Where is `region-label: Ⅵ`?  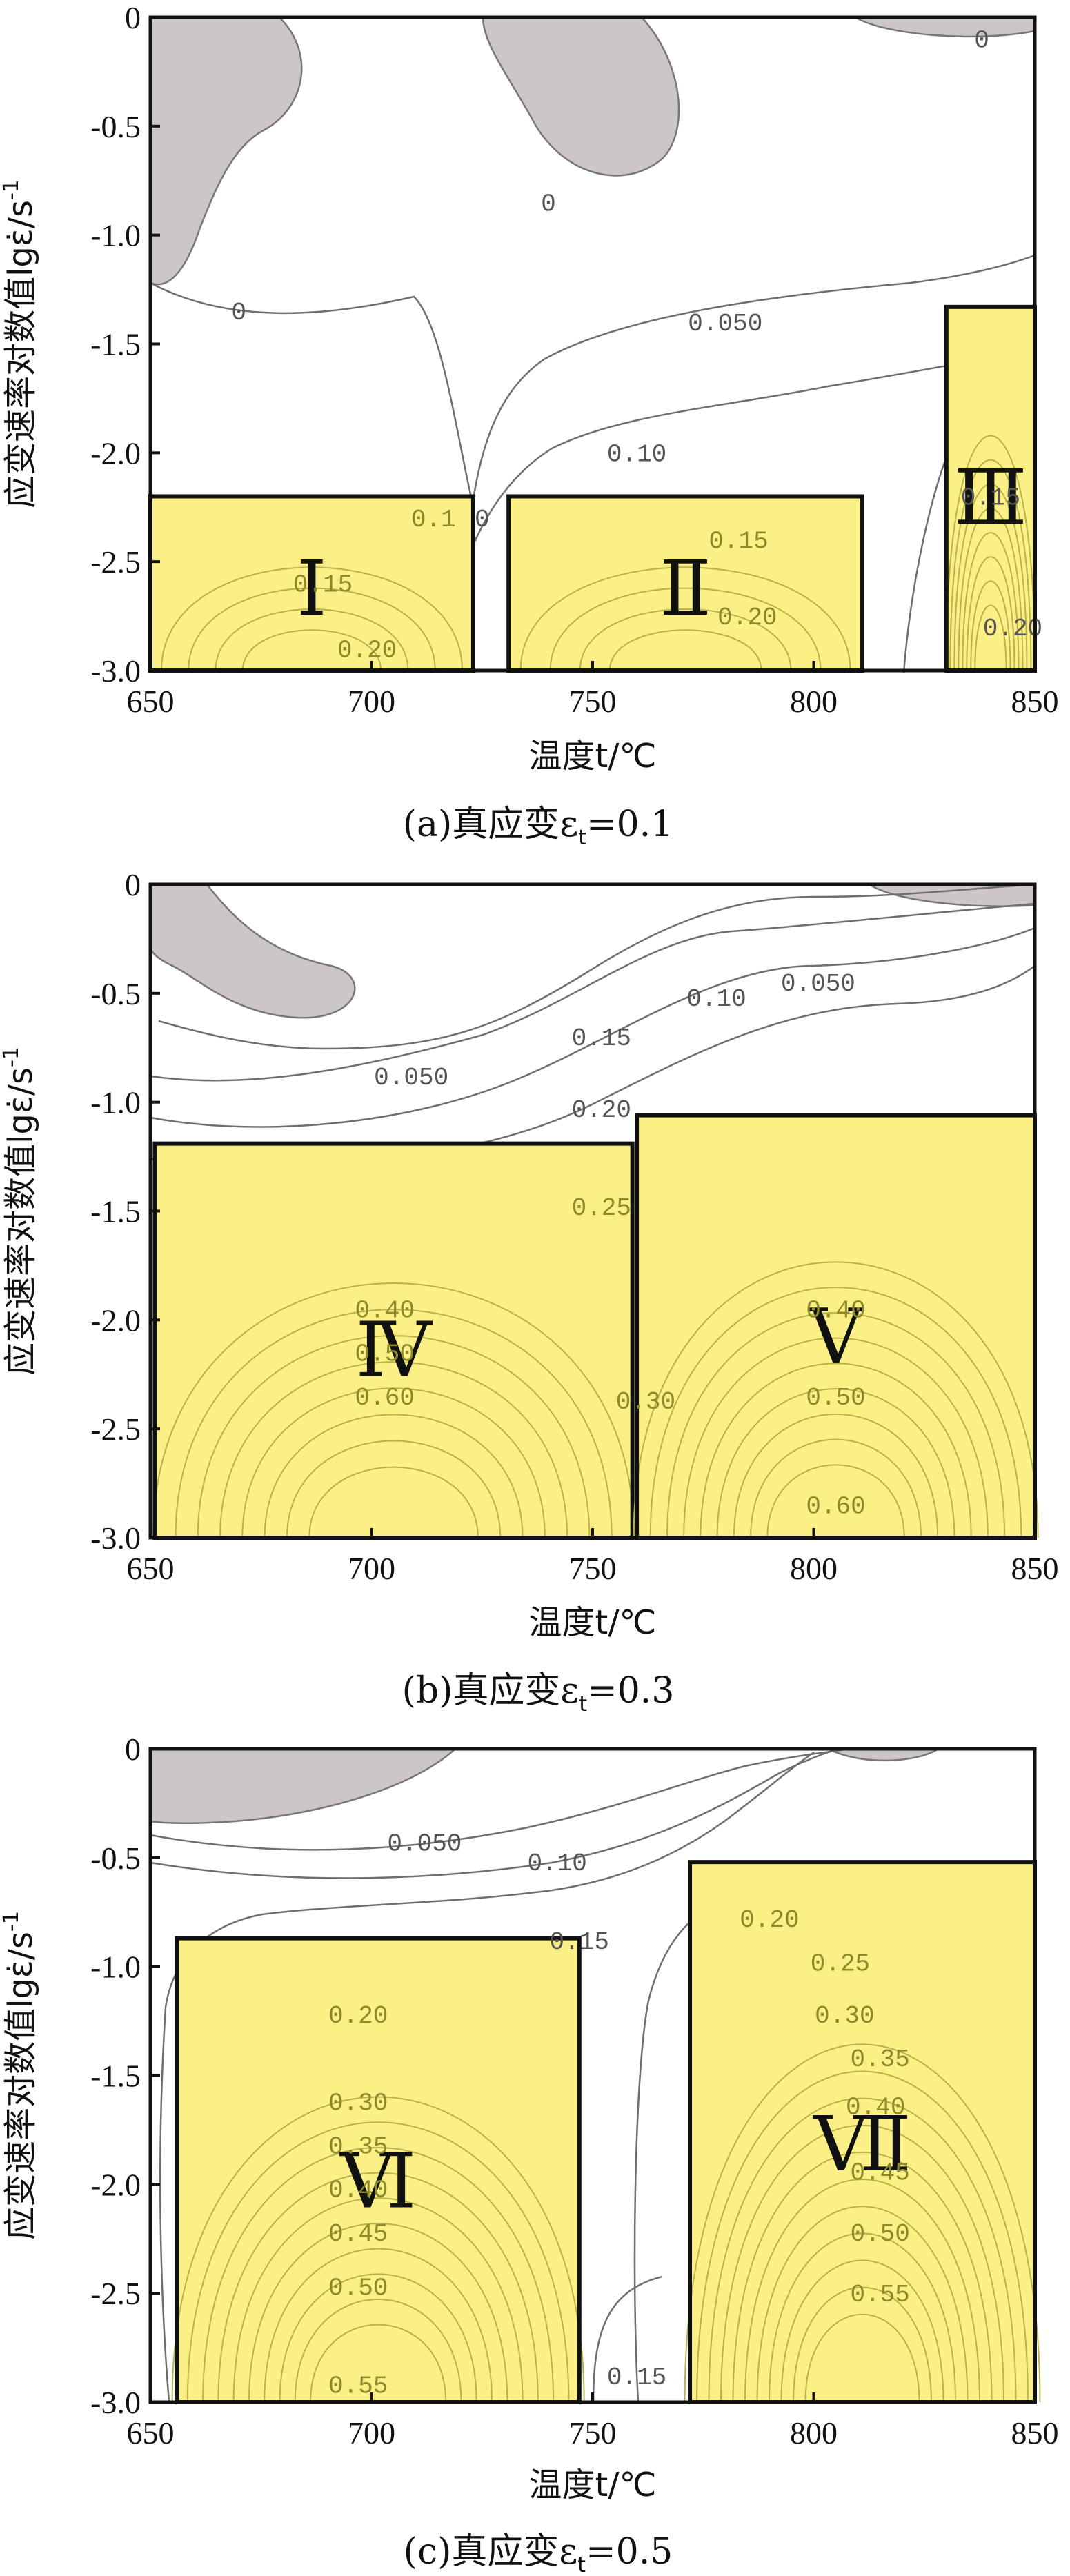 region-label: Ⅵ is located at coordinates (378, 2181).